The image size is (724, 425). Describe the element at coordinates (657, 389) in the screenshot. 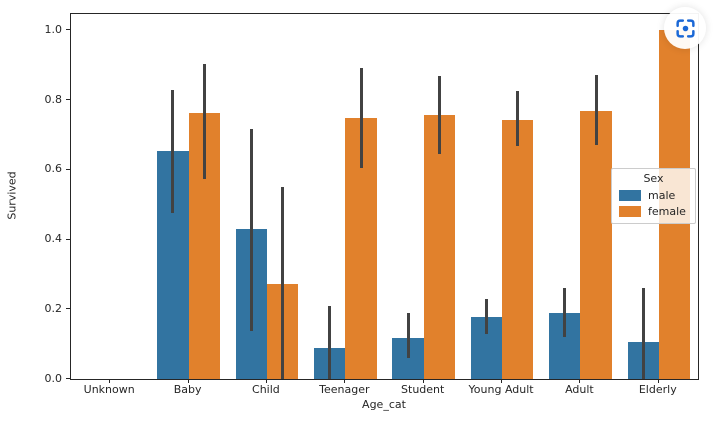

I see `x-tick-label-elderly: Elderly` at that location.